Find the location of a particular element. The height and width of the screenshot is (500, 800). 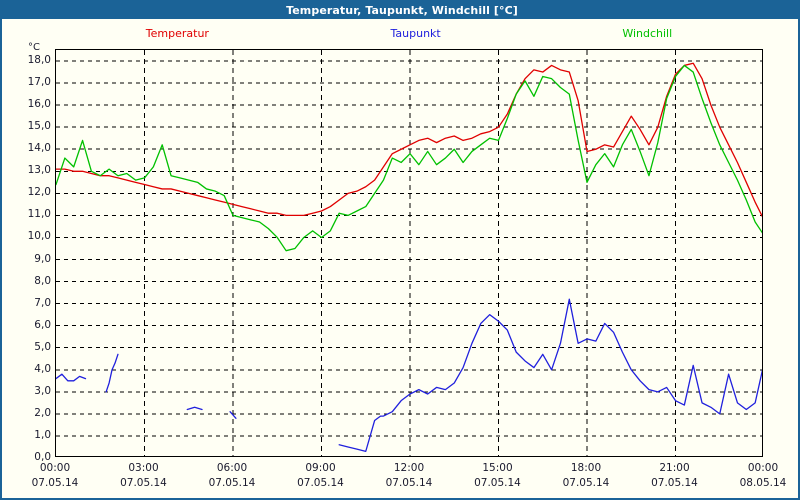

x-axis-tick-time: 06:00 is located at coordinates (232, 468).